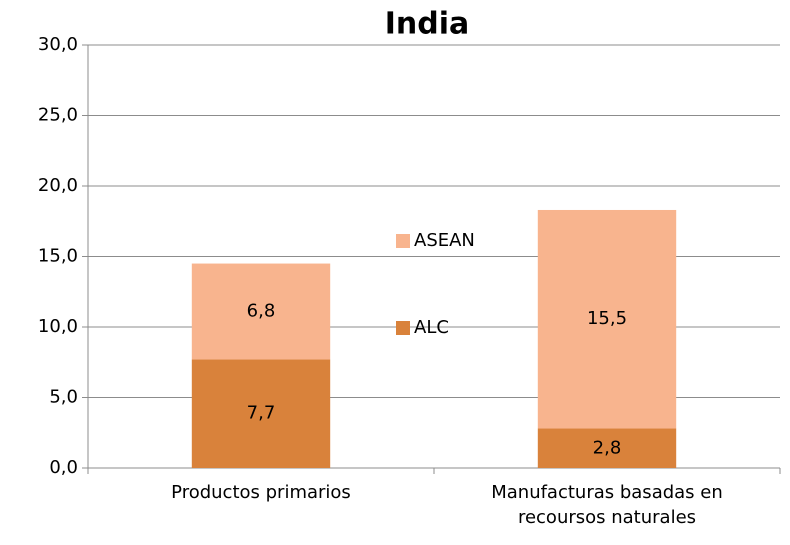 This screenshot has width=790, height=545. I want to click on data-label: 15,5, so click(607, 318).